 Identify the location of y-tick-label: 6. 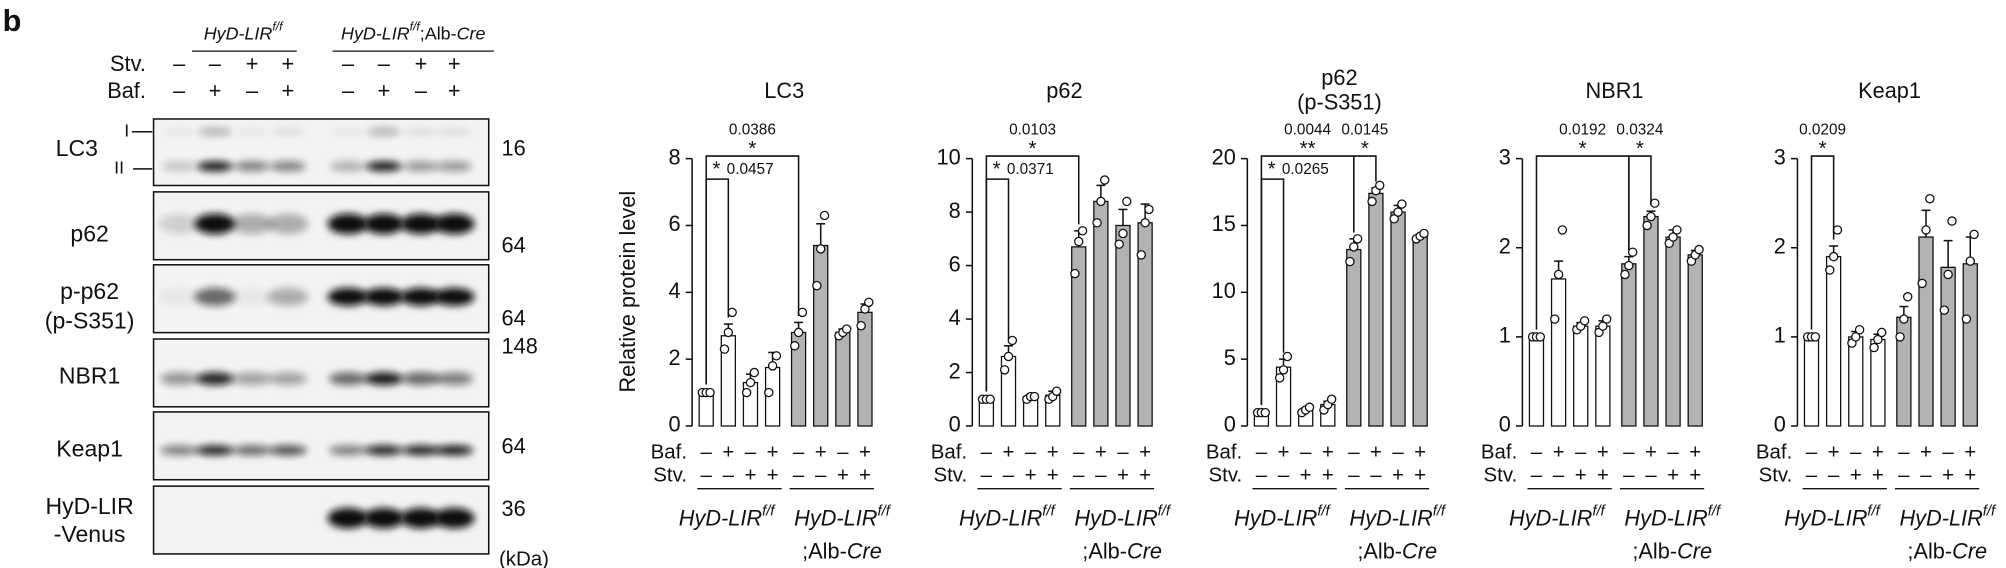
(675, 223).